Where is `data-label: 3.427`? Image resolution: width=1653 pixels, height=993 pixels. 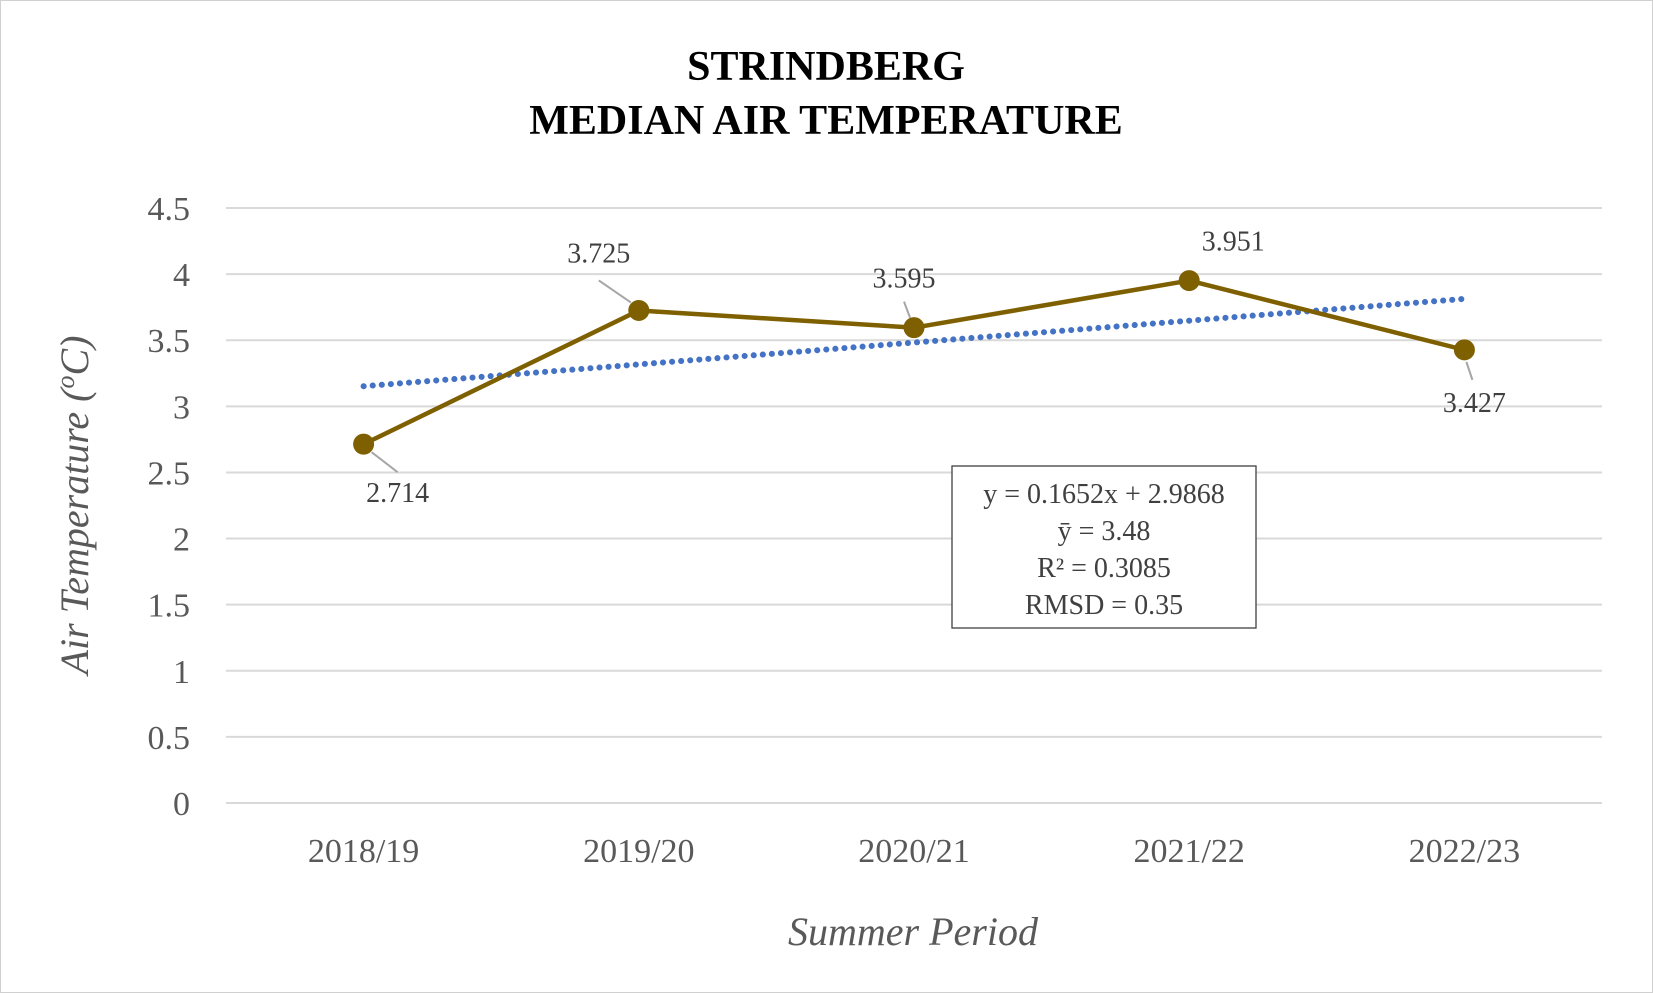 data-label: 3.427 is located at coordinates (1474, 403).